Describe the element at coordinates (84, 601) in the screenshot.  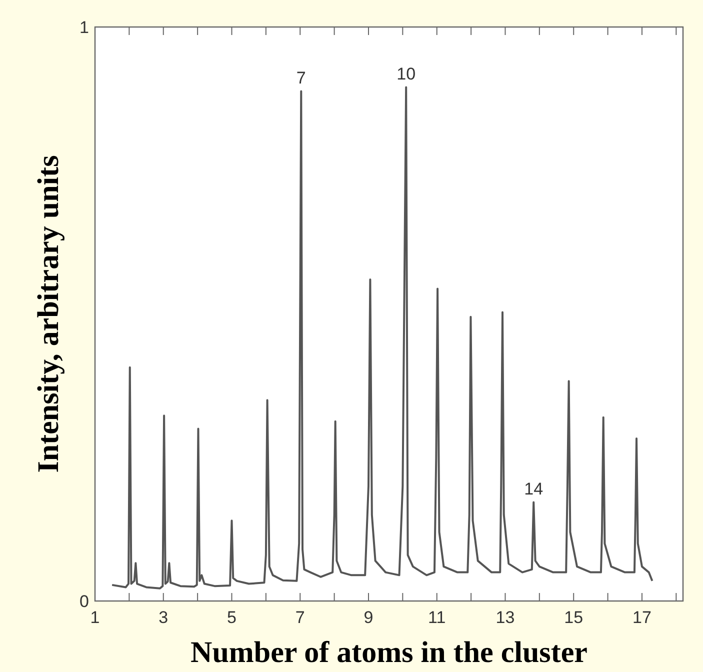
I see `y-tick-label: 0` at that location.